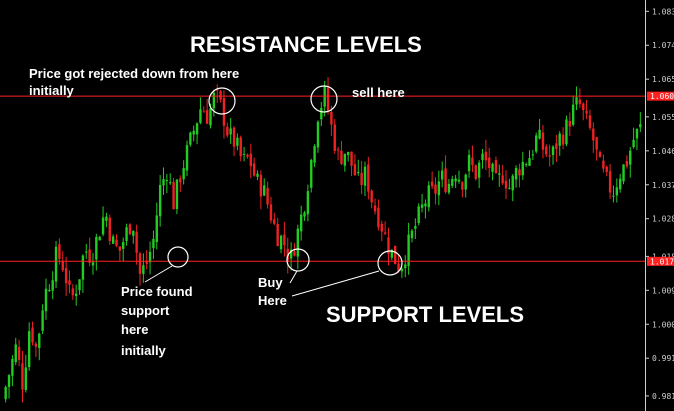 The width and height of the screenshot is (674, 411). Describe the element at coordinates (663, 79) in the screenshot. I see `price-tick-label: 1.065` at that location.